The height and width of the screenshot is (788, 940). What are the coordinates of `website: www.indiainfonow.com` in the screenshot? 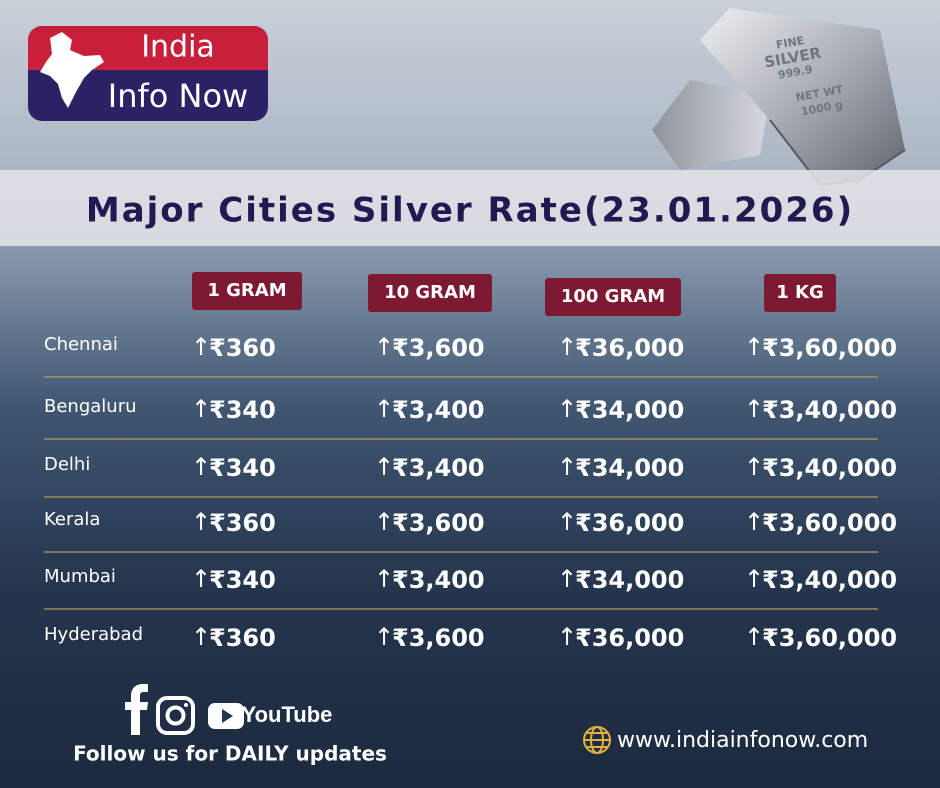 It's located at (742, 740).